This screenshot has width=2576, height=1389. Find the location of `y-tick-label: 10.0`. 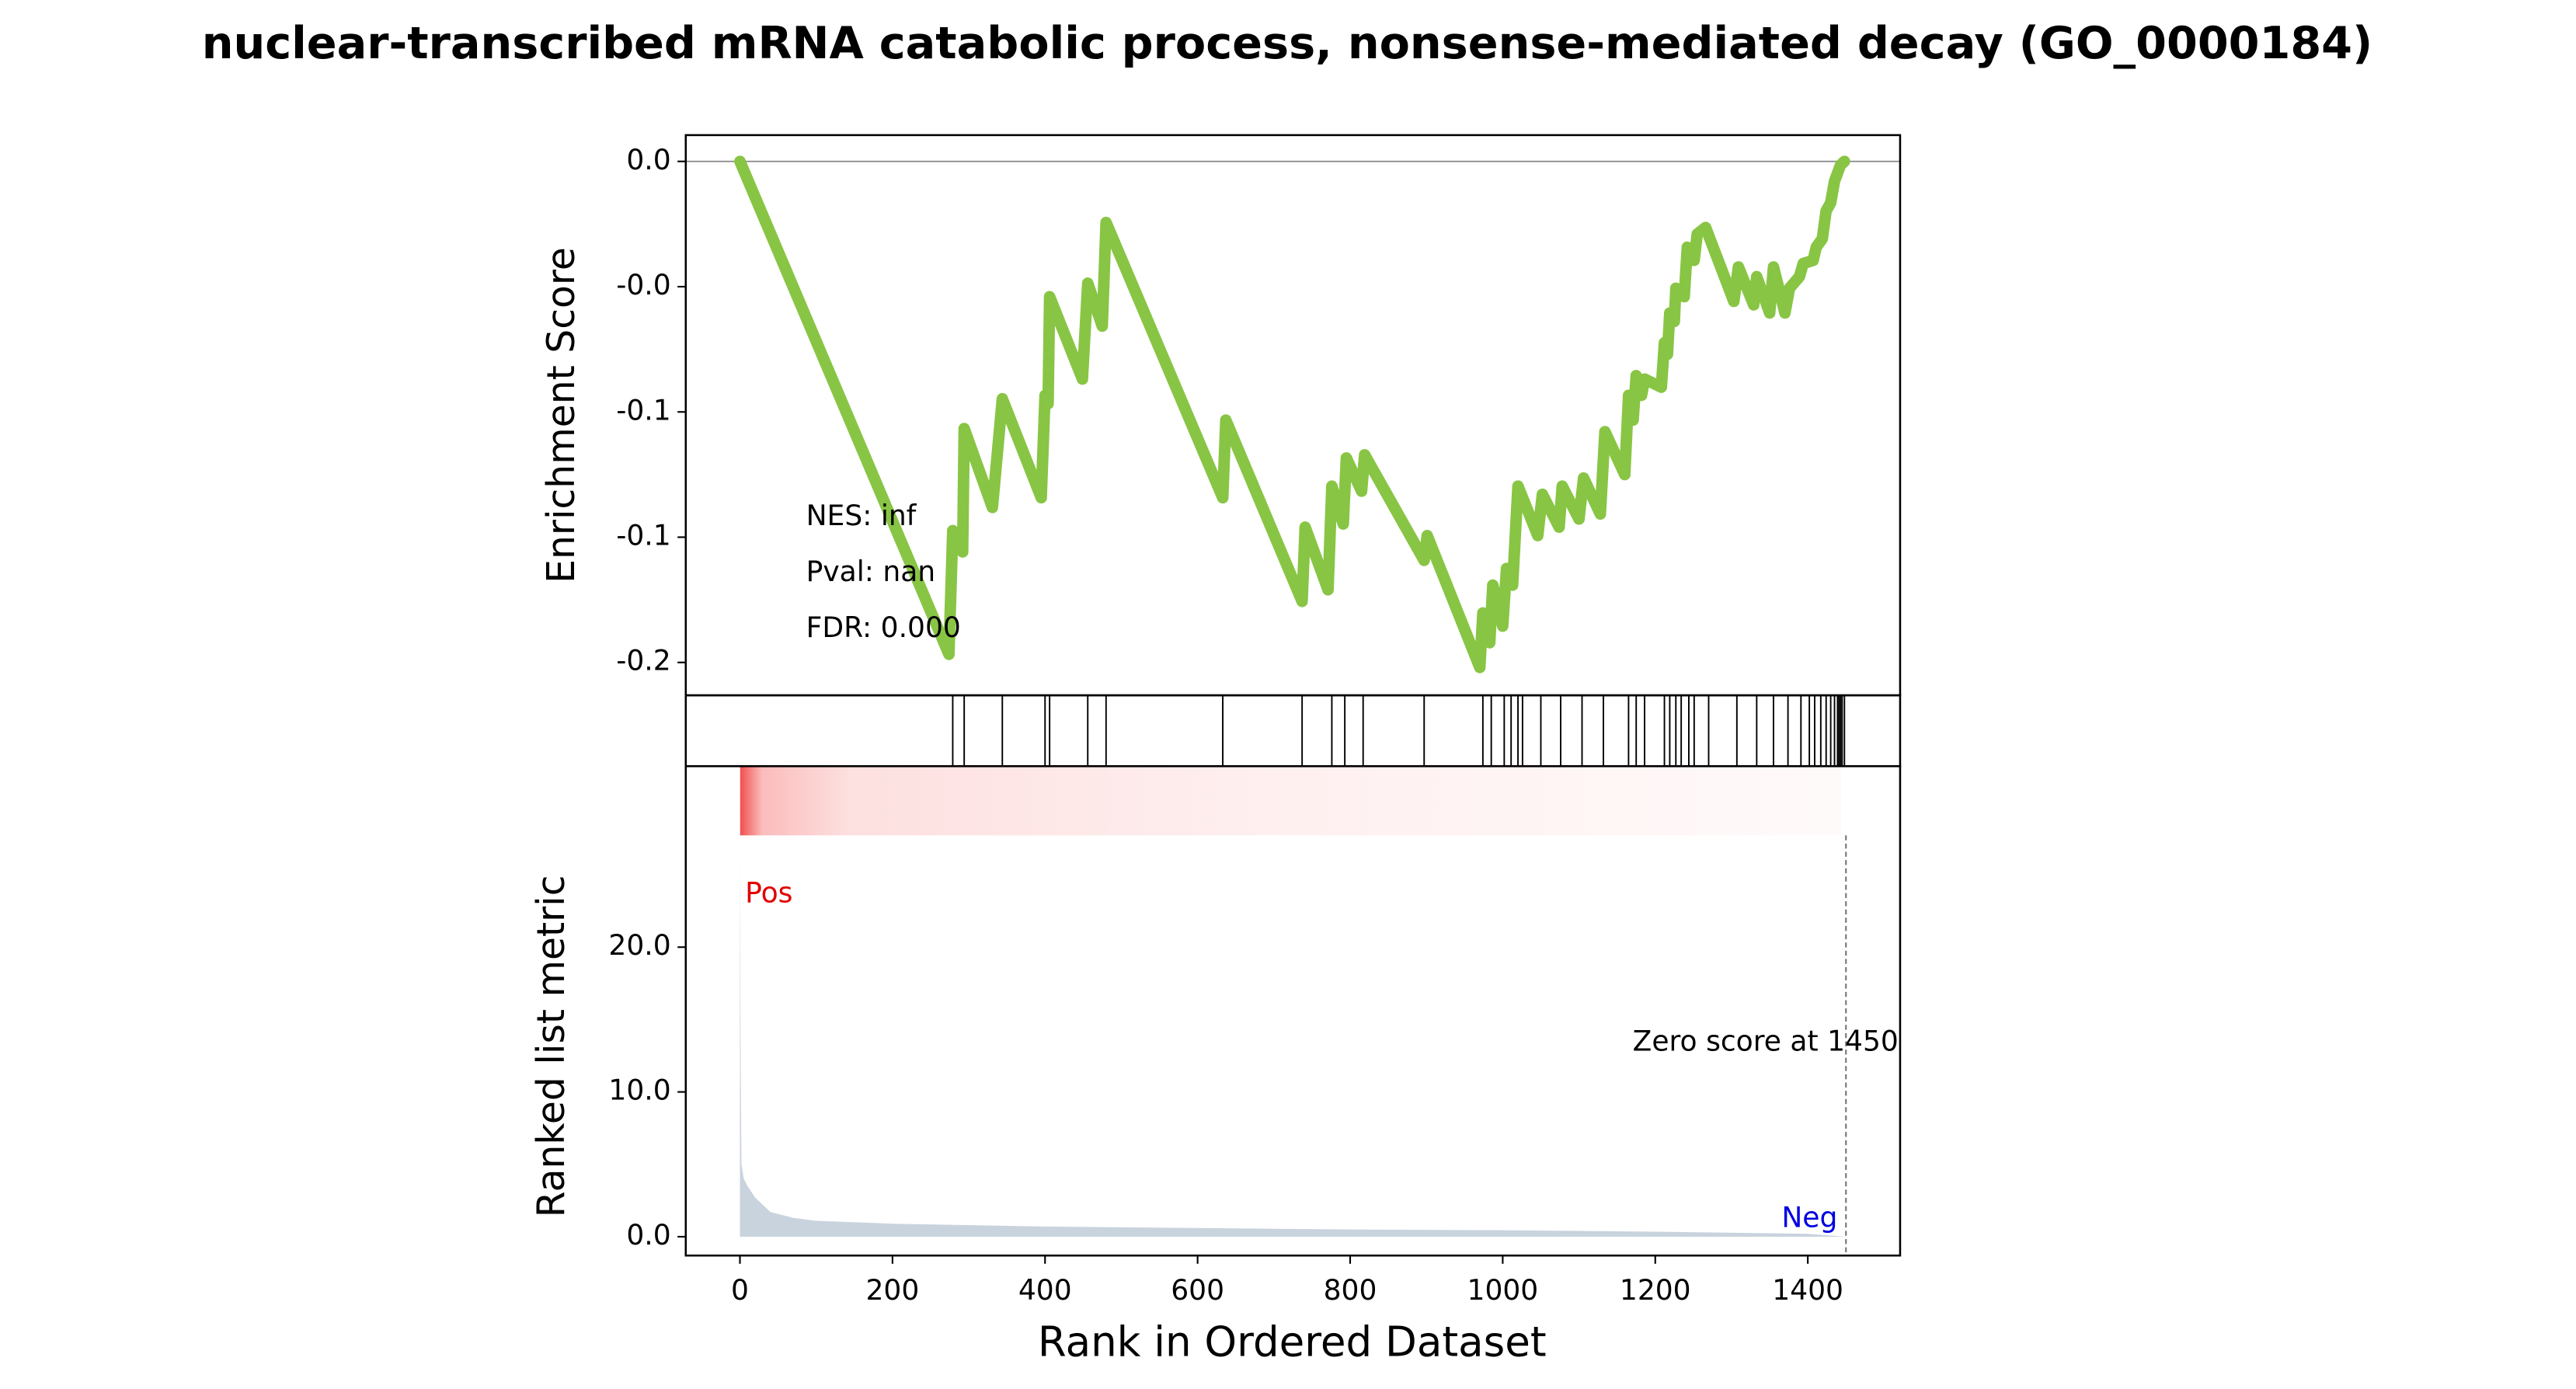

y-tick-label: 10.0 is located at coordinates (639, 1090).